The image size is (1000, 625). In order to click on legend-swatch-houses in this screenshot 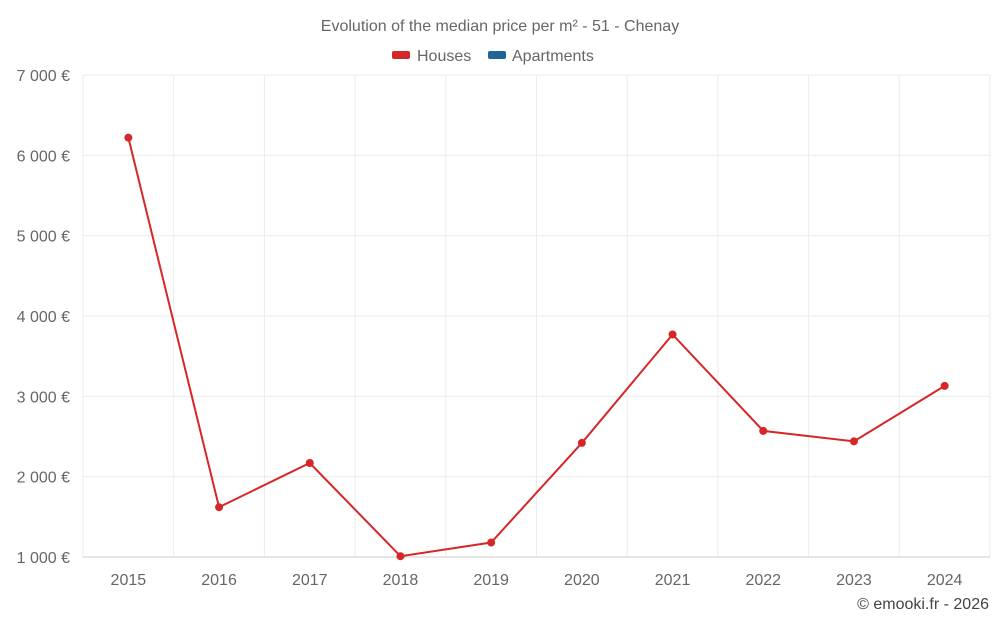, I will do `click(401, 55)`.